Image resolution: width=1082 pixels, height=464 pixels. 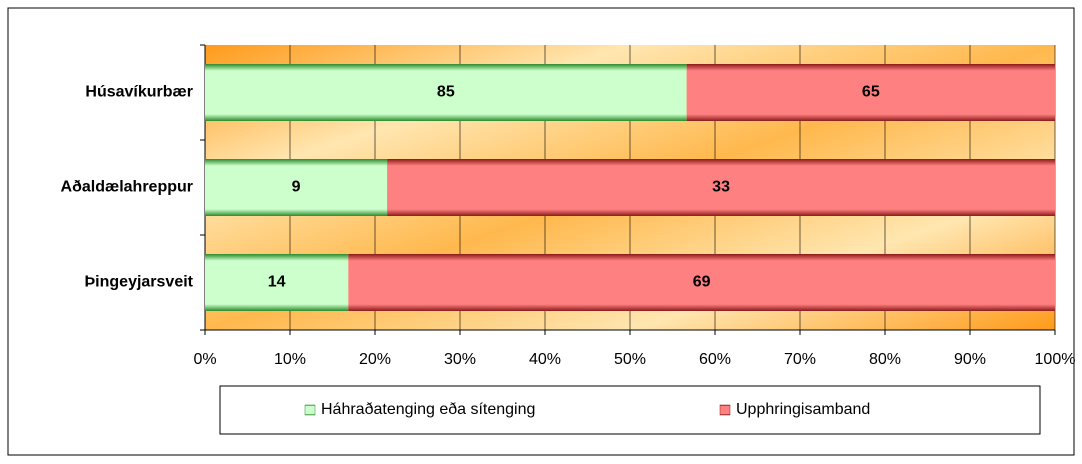 What do you see at coordinates (139, 92) in the screenshot?
I see `category-label: Húsavíkurbær` at bounding box center [139, 92].